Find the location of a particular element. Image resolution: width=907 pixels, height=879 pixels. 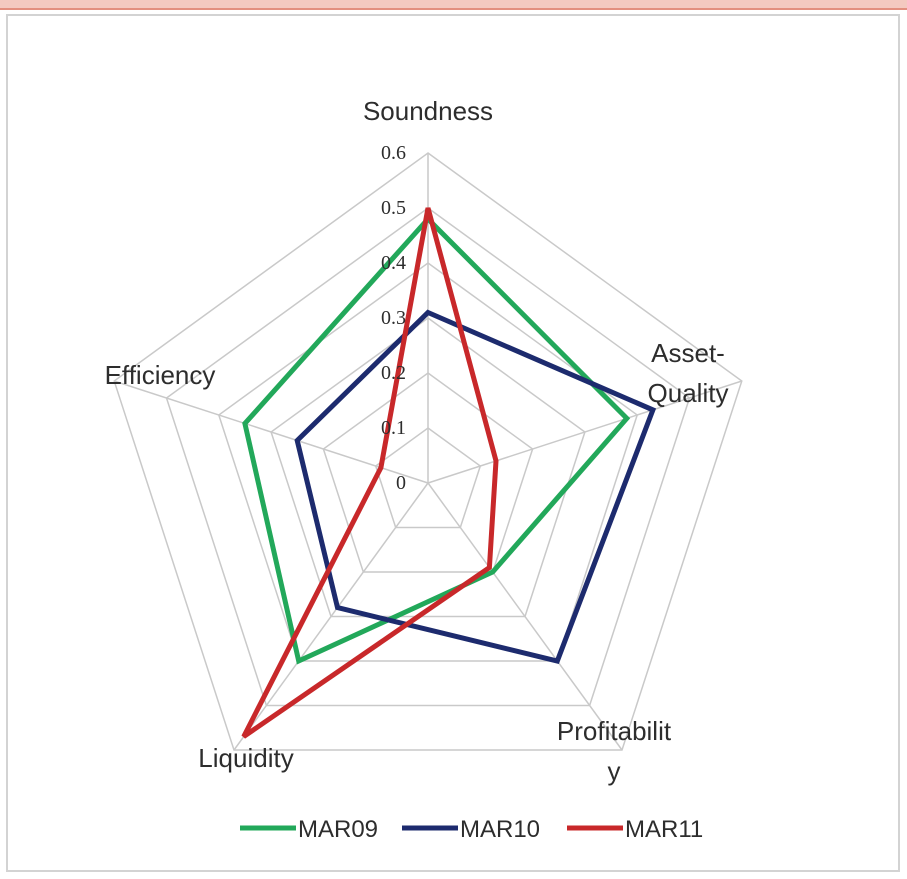

axis-label-soundness: Soundness is located at coordinates (428, 111).